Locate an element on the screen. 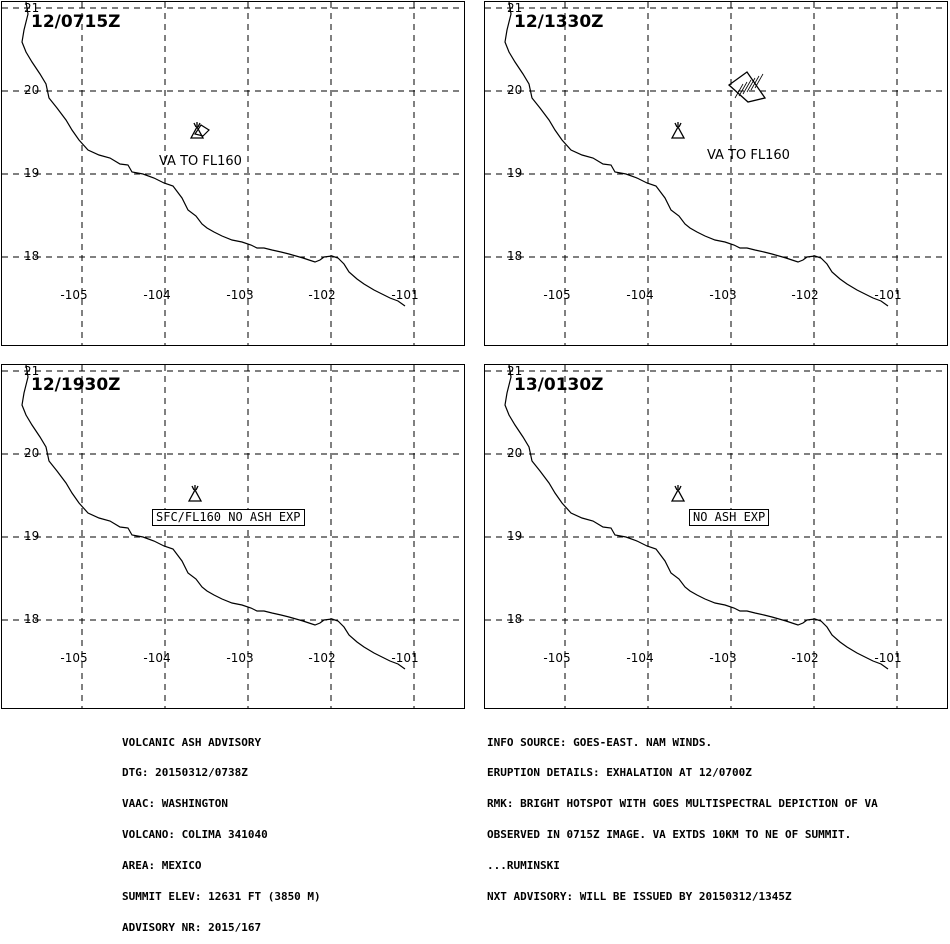 Image resolution: width=950 pixels, height=944 pixels. advisory-line: VAAC: WASHINGTON is located at coordinates (175, 804).